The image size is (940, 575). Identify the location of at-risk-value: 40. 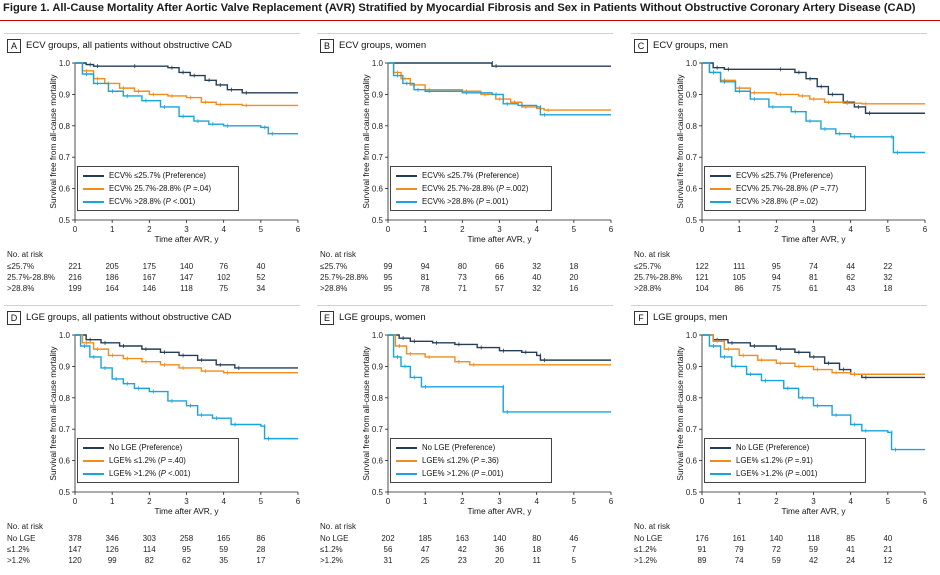
(261, 266).